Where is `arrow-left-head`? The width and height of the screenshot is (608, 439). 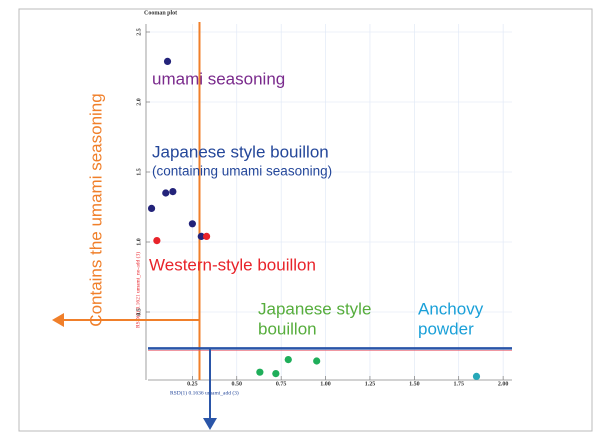
arrow-left-head is located at coordinates (58, 320).